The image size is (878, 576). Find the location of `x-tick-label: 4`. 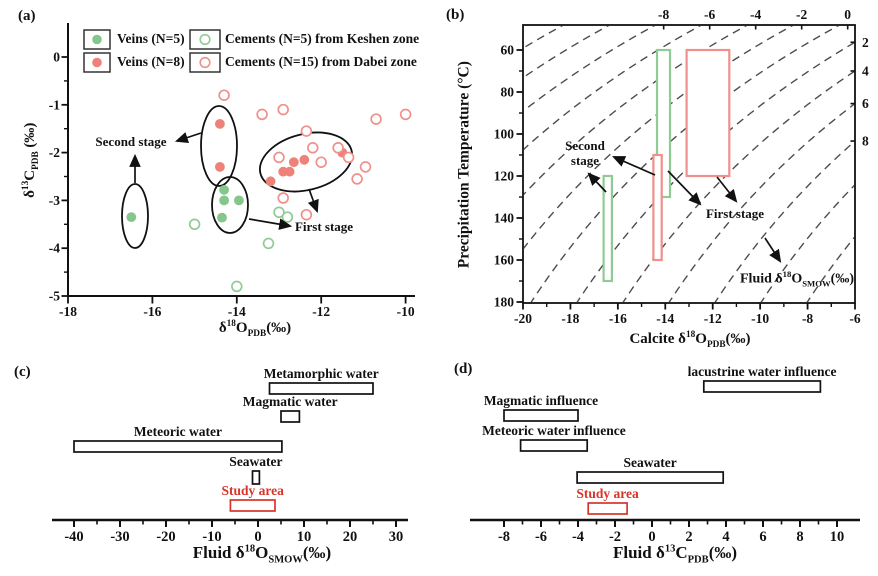

x-tick-label: 4 is located at coordinates (725, 537).